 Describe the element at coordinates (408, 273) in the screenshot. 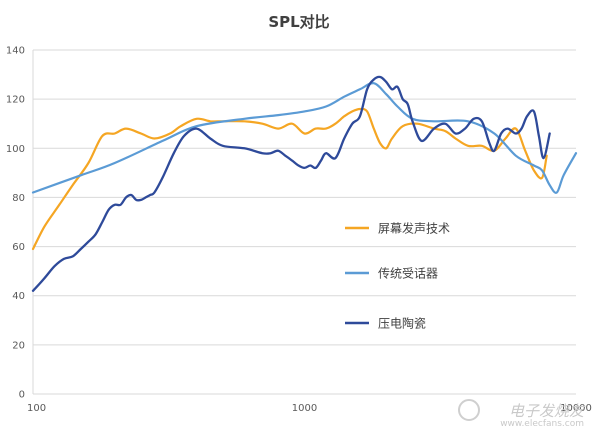

I see `legend-label-1: 传统受话器` at that location.